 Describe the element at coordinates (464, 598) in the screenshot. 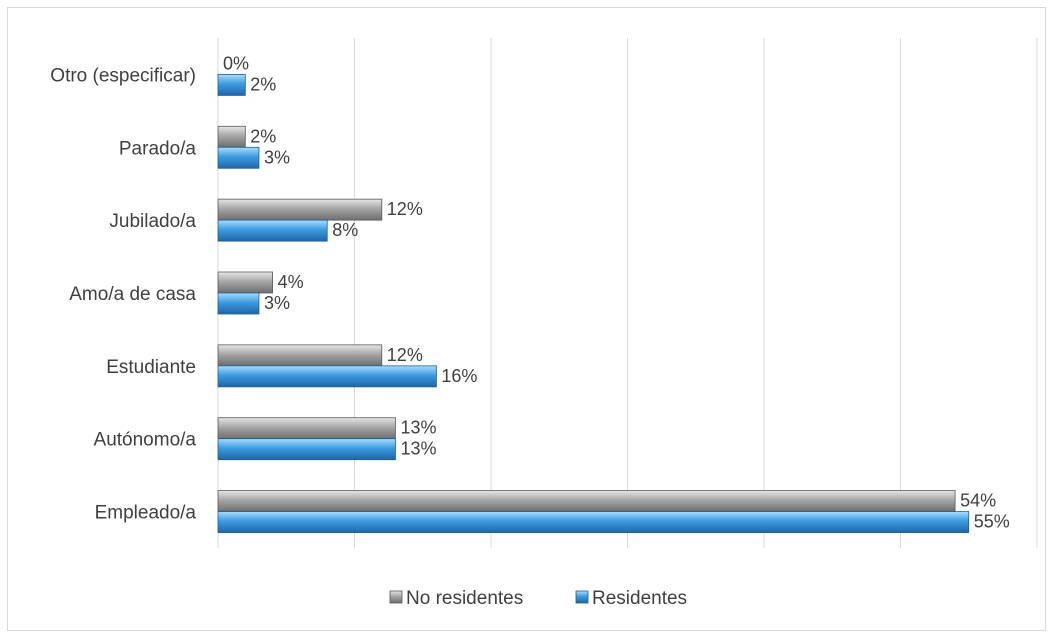

I see `legend-label: No residentes` at that location.